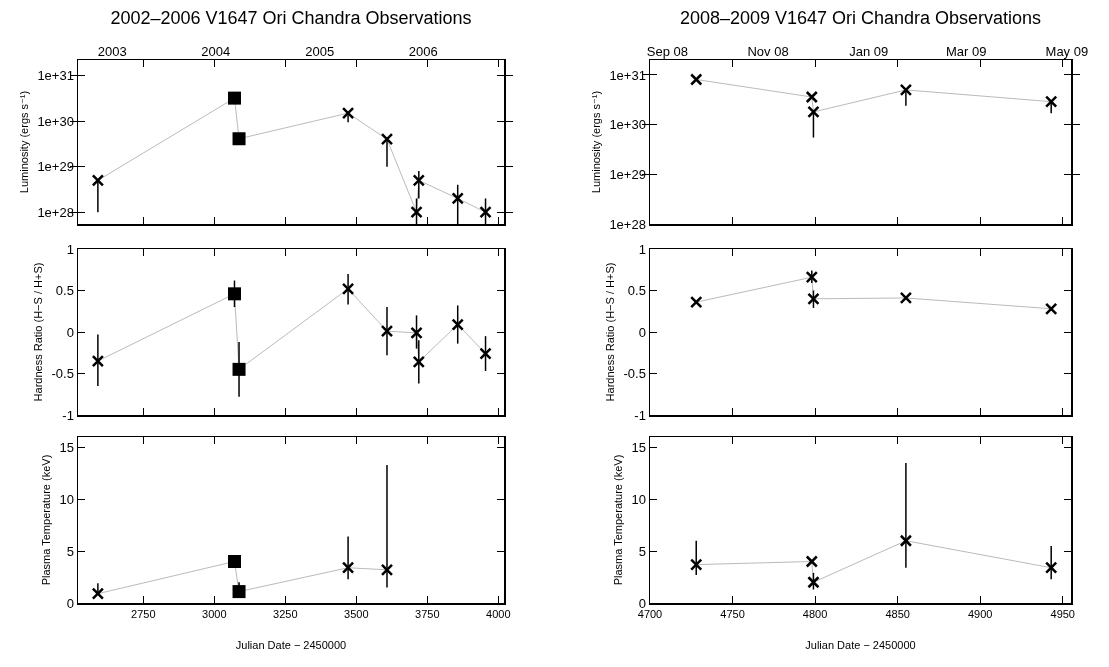 The height and width of the screenshot is (667, 1109). I want to click on x2-tick-label: Sep 08, so click(667, 52).